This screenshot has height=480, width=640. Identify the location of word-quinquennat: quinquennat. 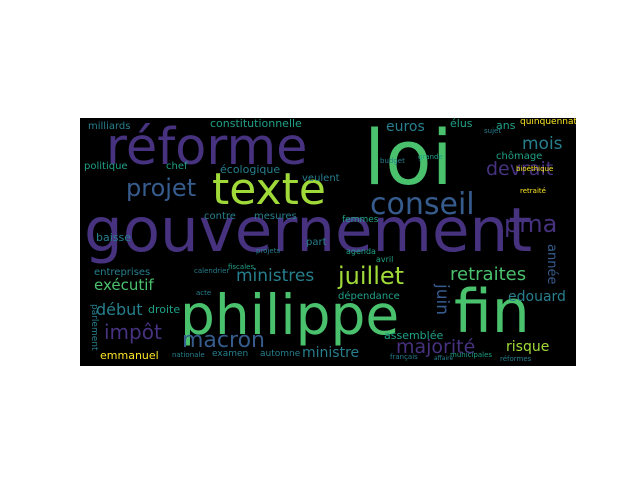
(548, 122).